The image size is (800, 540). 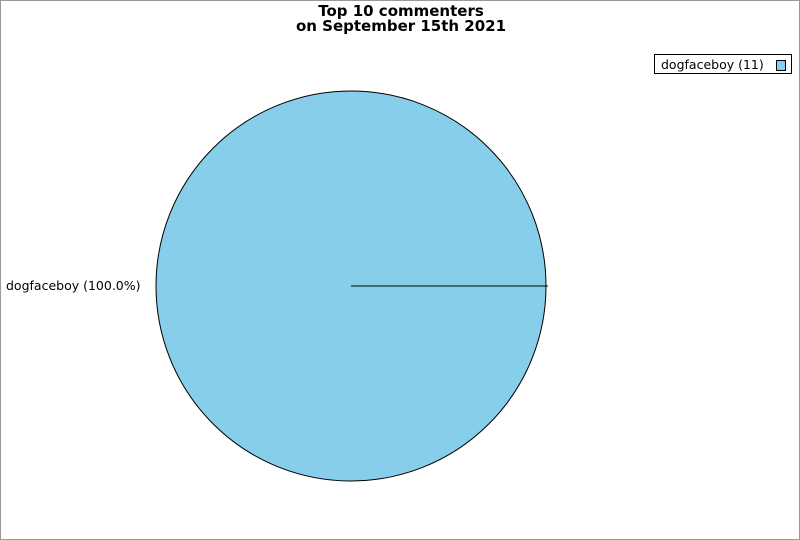 I want to click on legend-swatch, so click(x=781, y=65).